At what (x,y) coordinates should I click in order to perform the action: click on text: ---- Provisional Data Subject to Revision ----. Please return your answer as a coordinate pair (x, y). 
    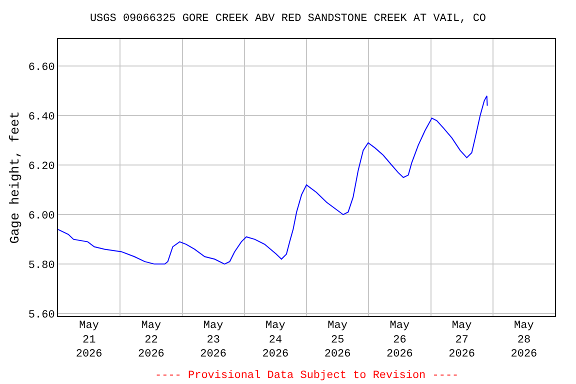
    Looking at the image, I should click on (307, 376).